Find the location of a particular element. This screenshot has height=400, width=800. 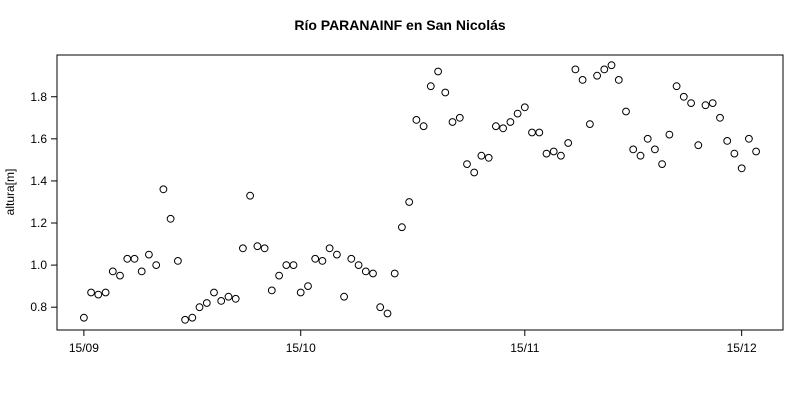

x-tick-label: 15/12 is located at coordinates (742, 348).